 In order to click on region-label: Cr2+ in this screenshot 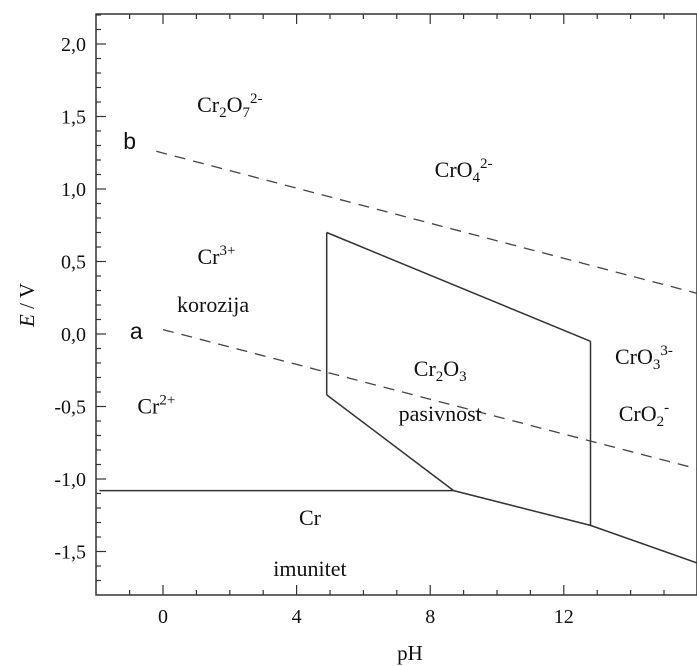, I will do `click(156, 406)`.